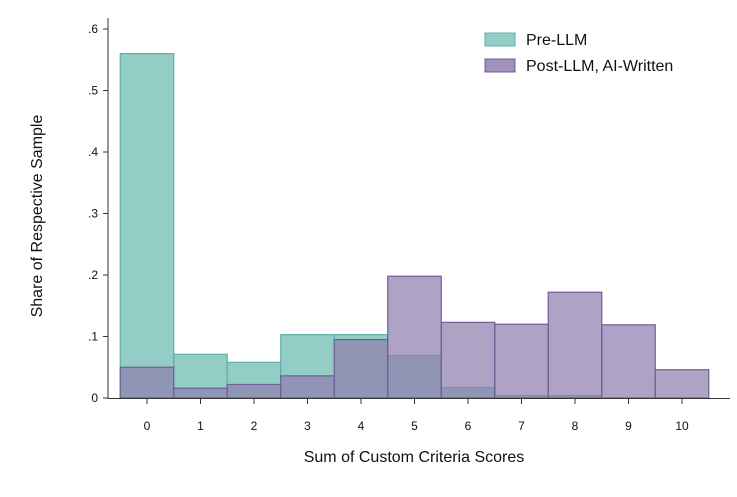 This screenshot has height=497, width=737. Describe the element at coordinates (521, 426) in the screenshot. I see `x-tick-label-7: 7` at that location.